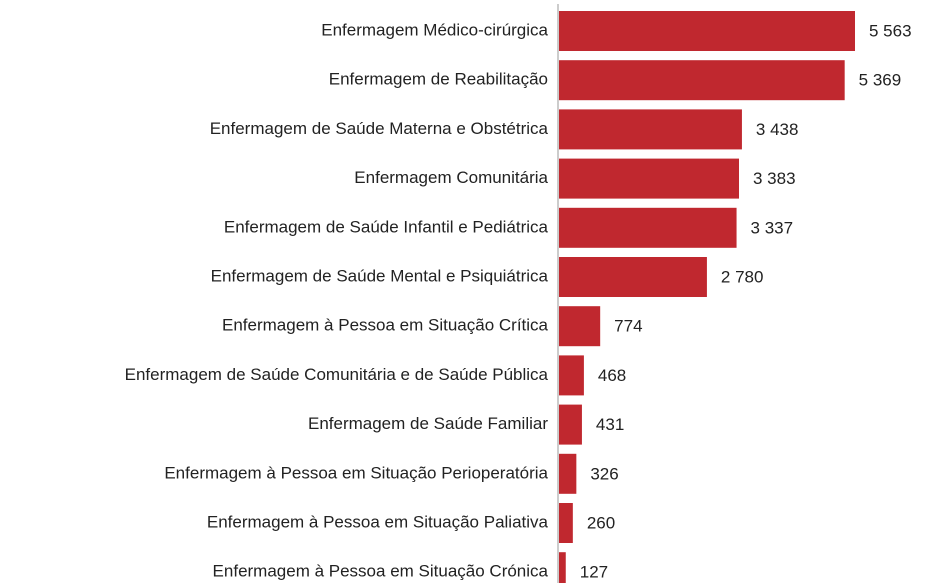 This screenshot has width=927, height=583. I want to click on category-label: Enfermagem Médico-cirúrgica, so click(434, 29).